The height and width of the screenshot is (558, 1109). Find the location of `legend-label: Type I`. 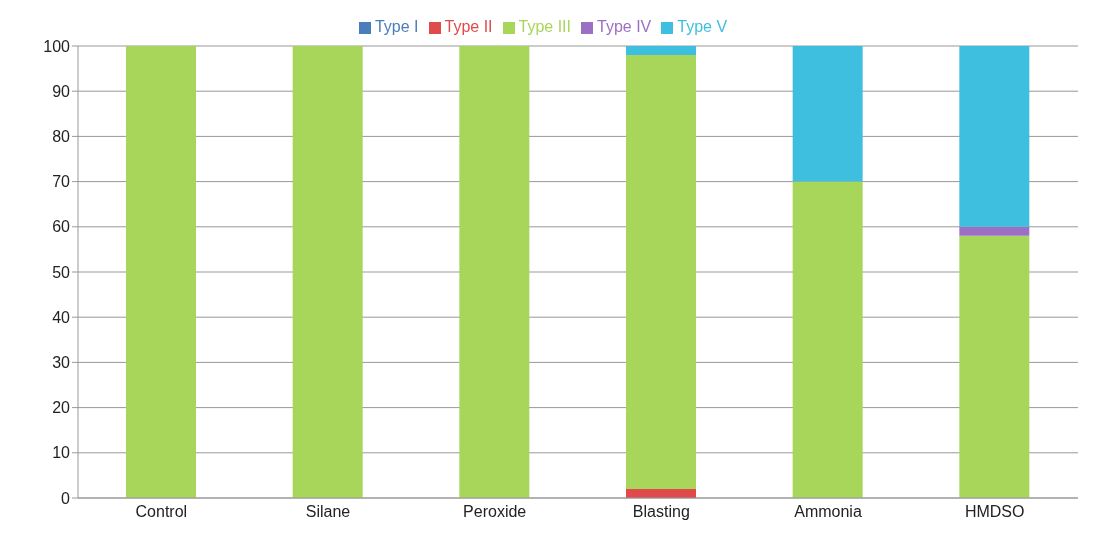

legend-label: Type I is located at coordinates (396, 26).